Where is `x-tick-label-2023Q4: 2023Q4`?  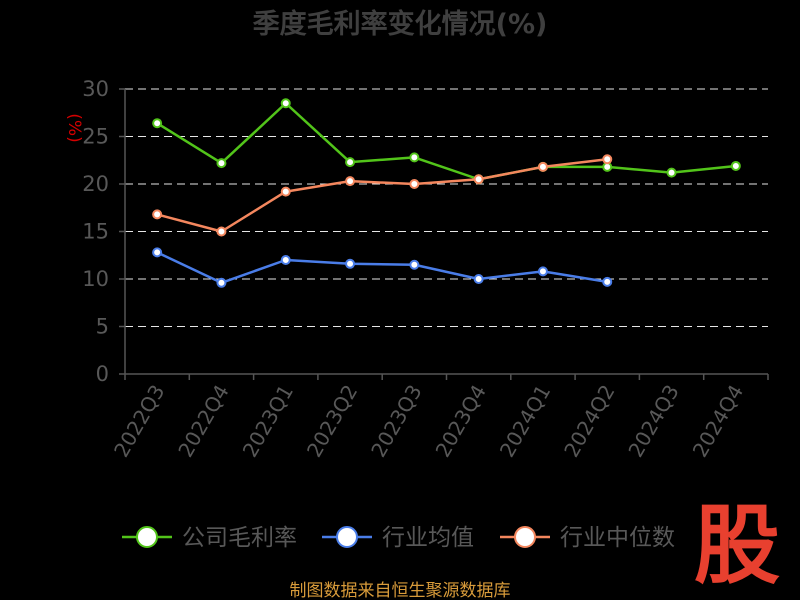
x-tick-label-2023Q4: 2023Q4 is located at coordinates (461, 421).